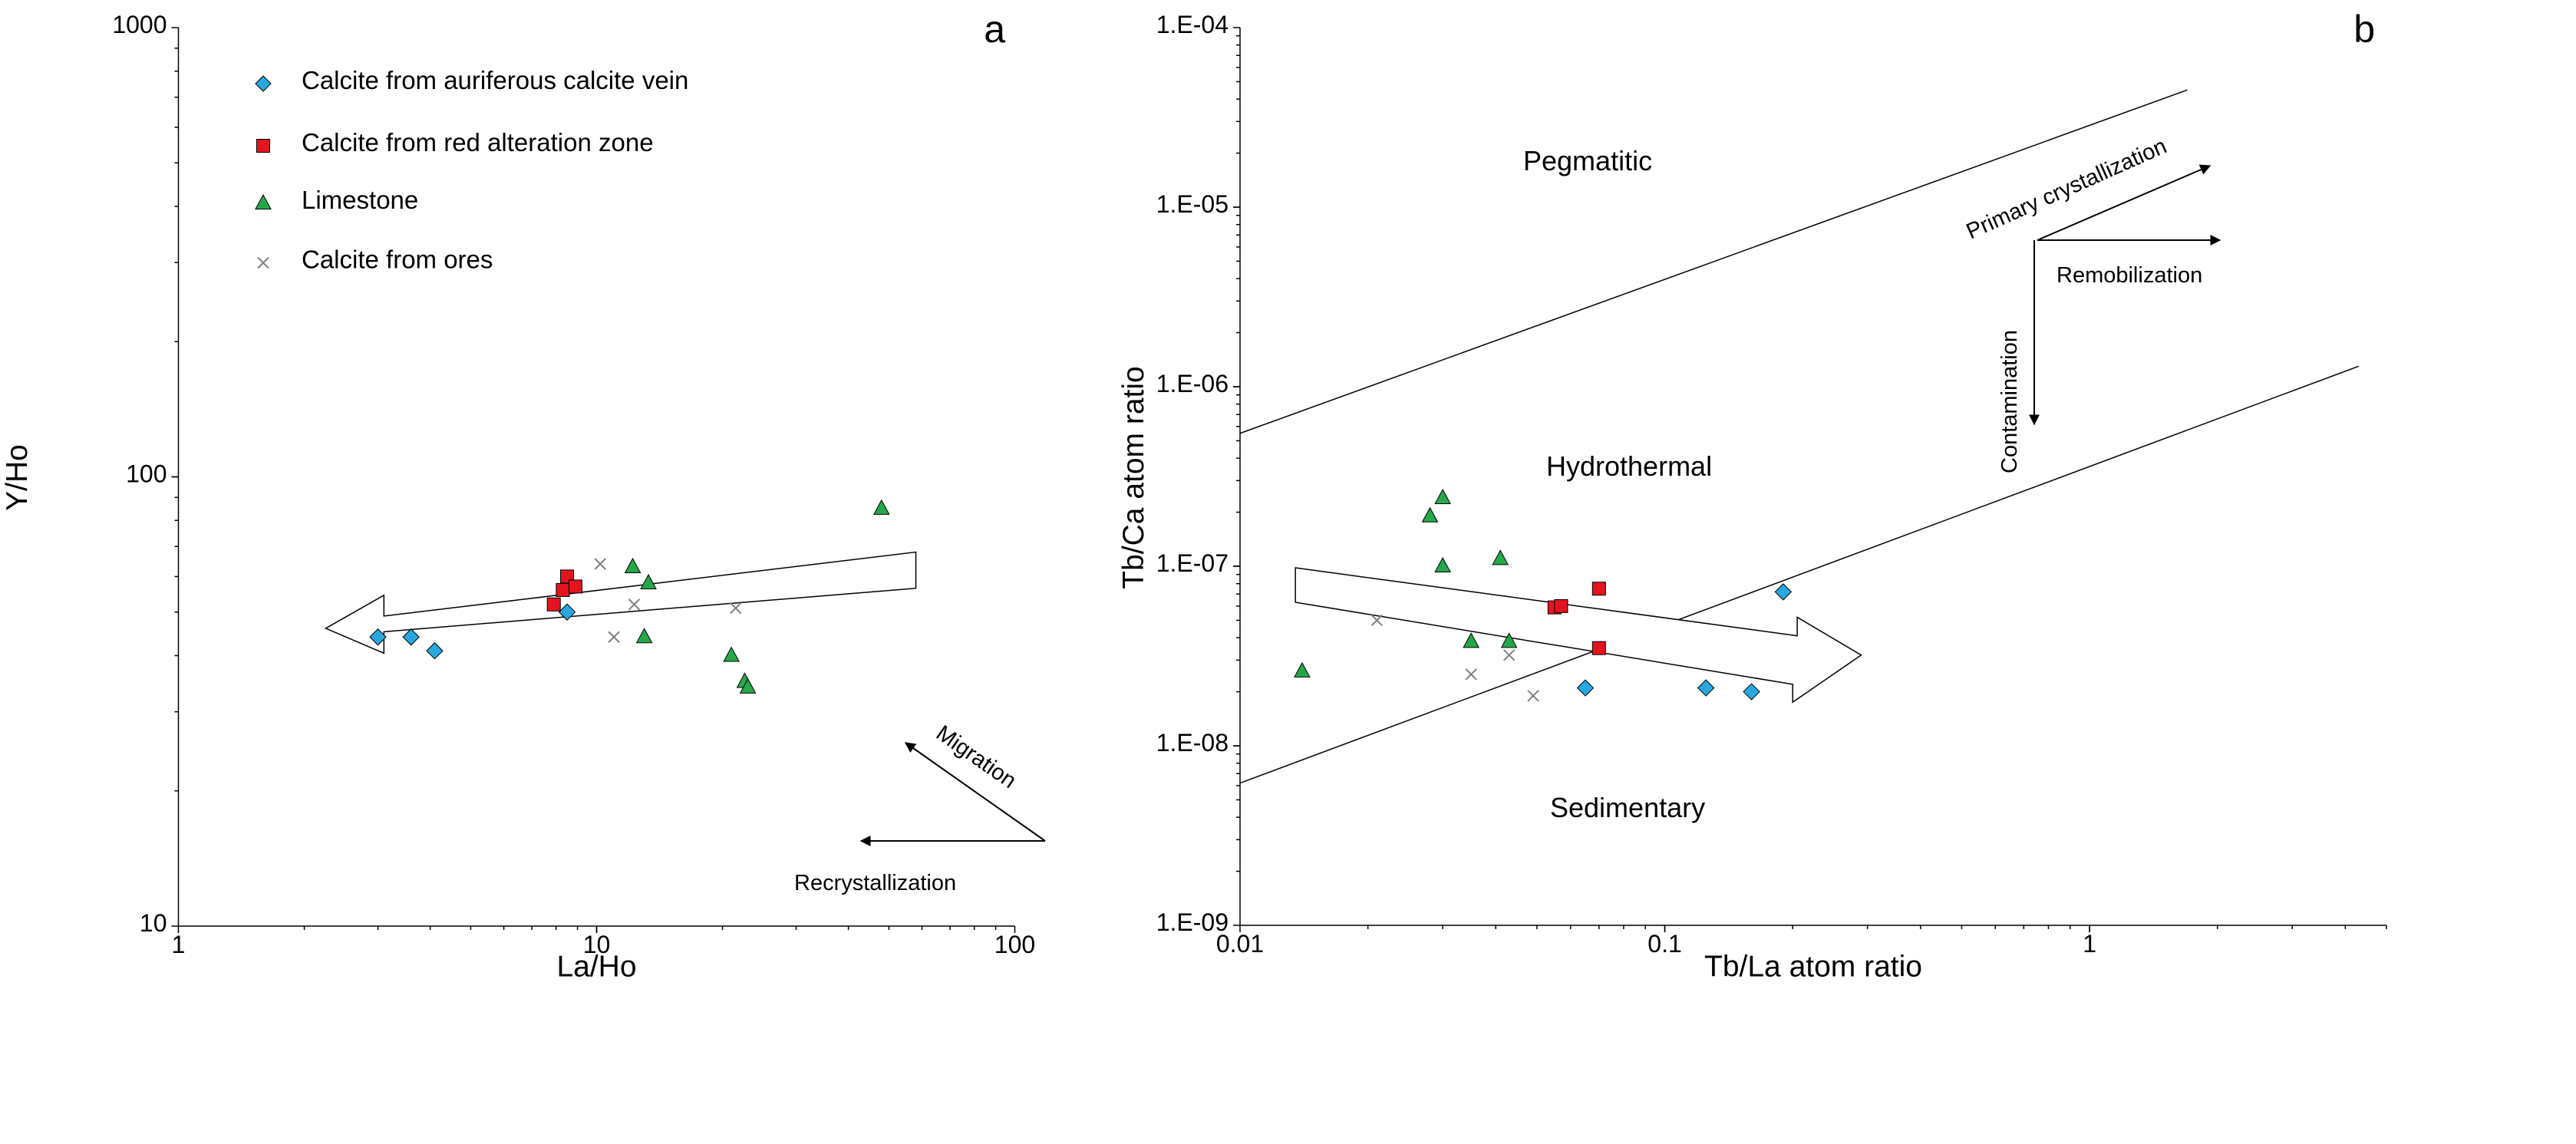 The image size is (2576, 1144). I want to click on legend-item-limestone: Limestone, so click(336, 200).